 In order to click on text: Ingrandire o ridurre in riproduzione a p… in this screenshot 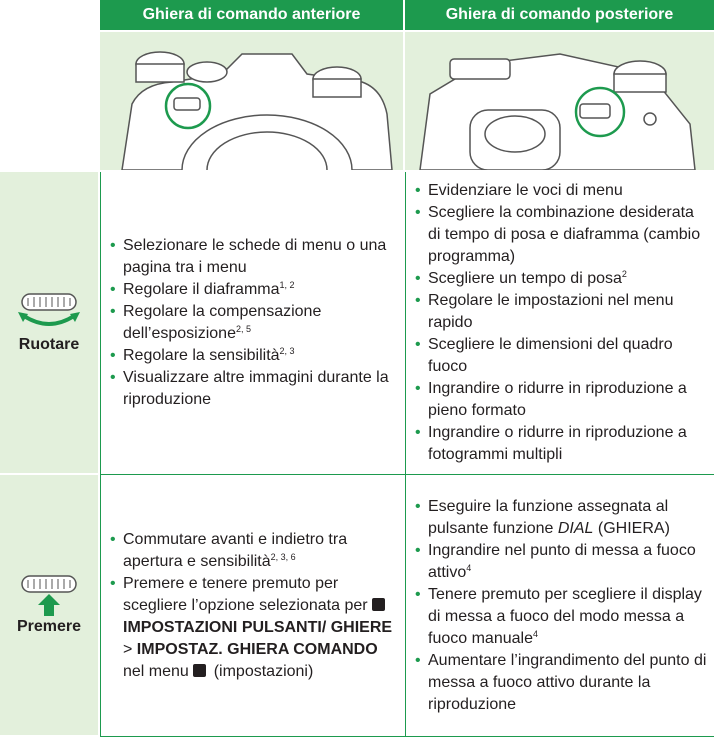, I will do `click(557, 399)`.